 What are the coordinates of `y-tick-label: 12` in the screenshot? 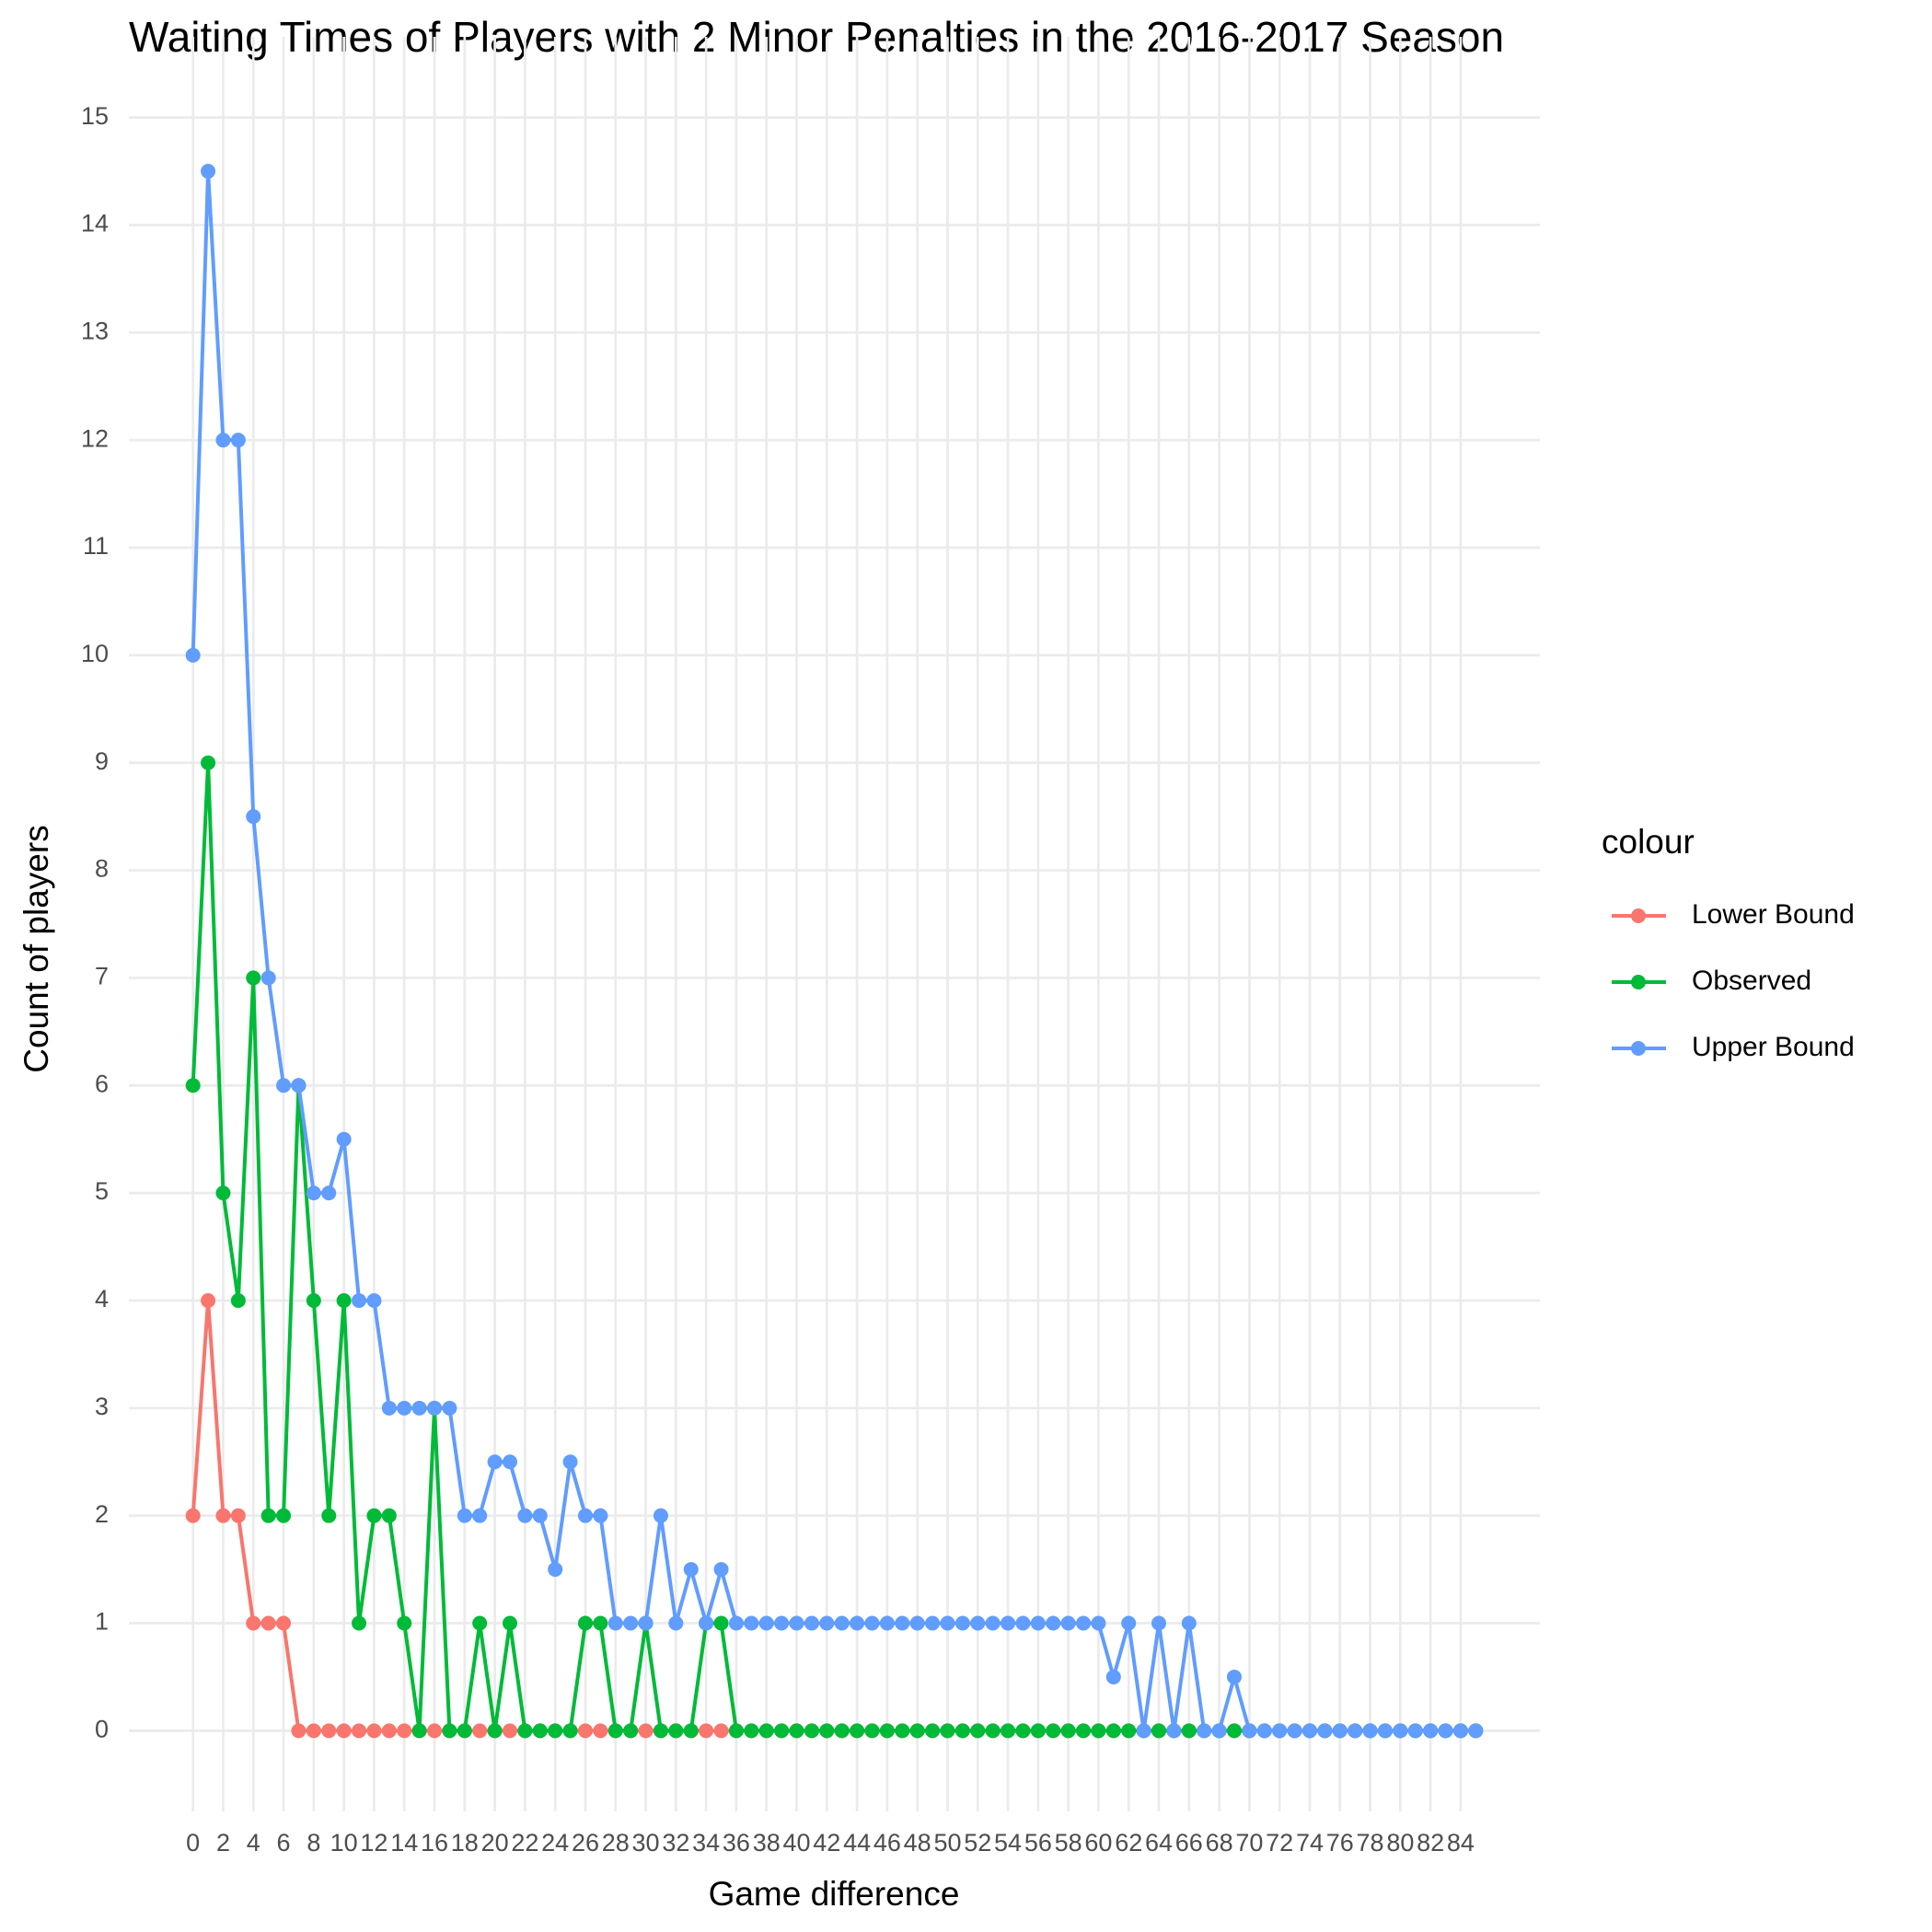 It's located at (95, 438).